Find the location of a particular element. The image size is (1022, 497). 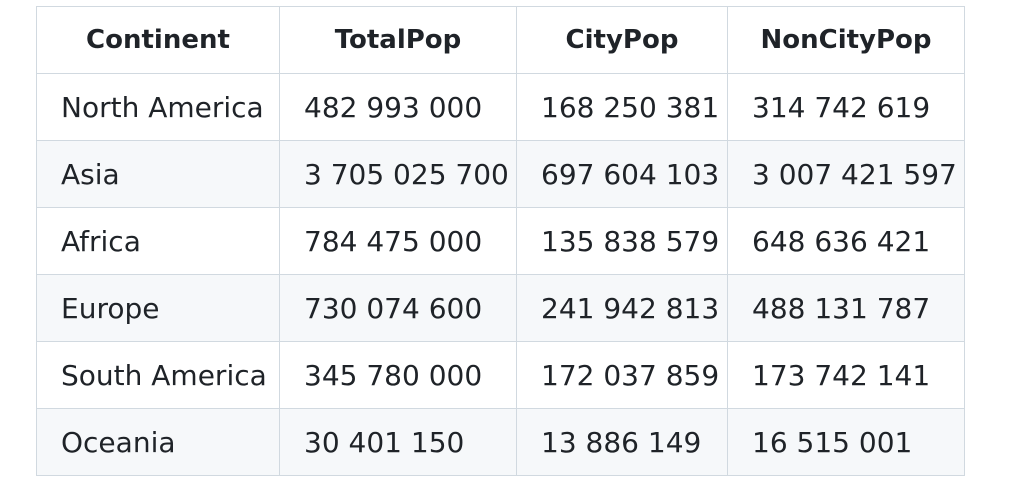

cell-citypop: 241 942 813 is located at coordinates (622, 308).